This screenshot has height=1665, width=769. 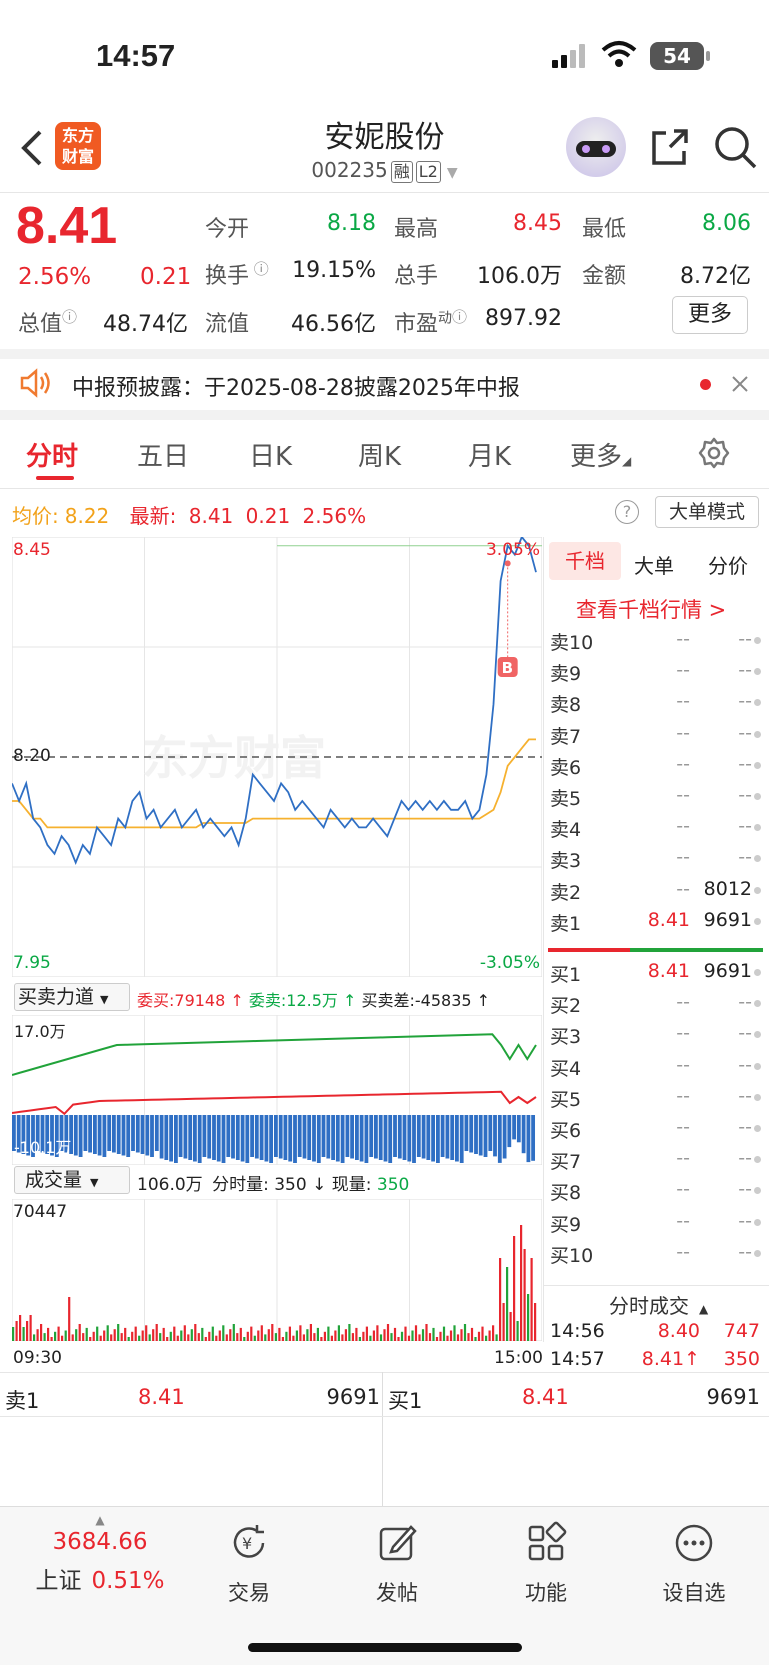 What do you see at coordinates (31, 150) in the screenshot?
I see `back-icon` at bounding box center [31, 150].